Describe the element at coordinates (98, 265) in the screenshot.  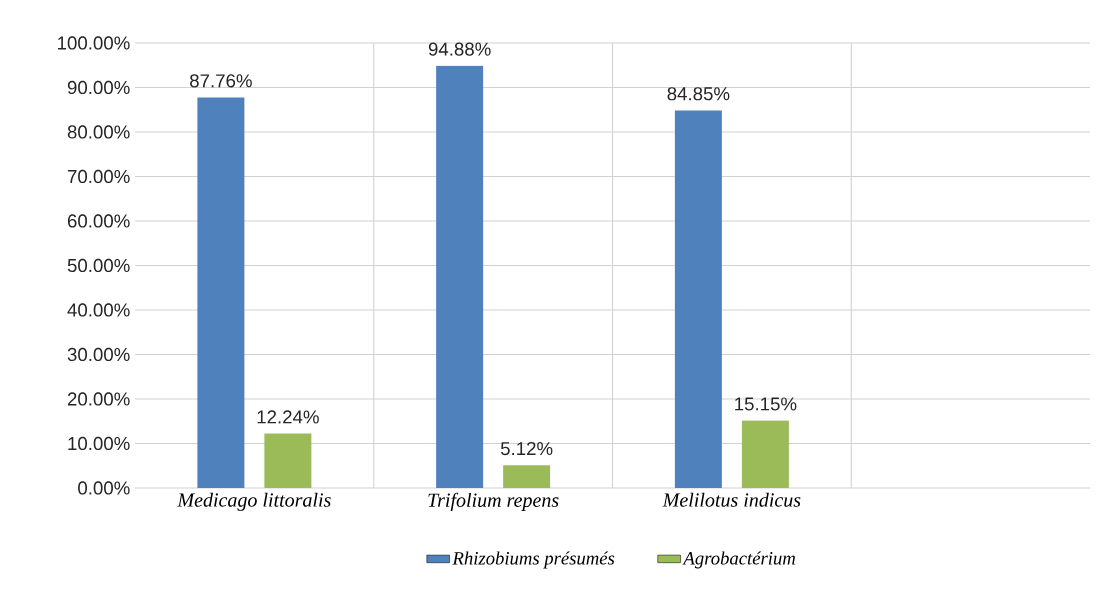
I see `y-tick-label: 50.00%` at that location.